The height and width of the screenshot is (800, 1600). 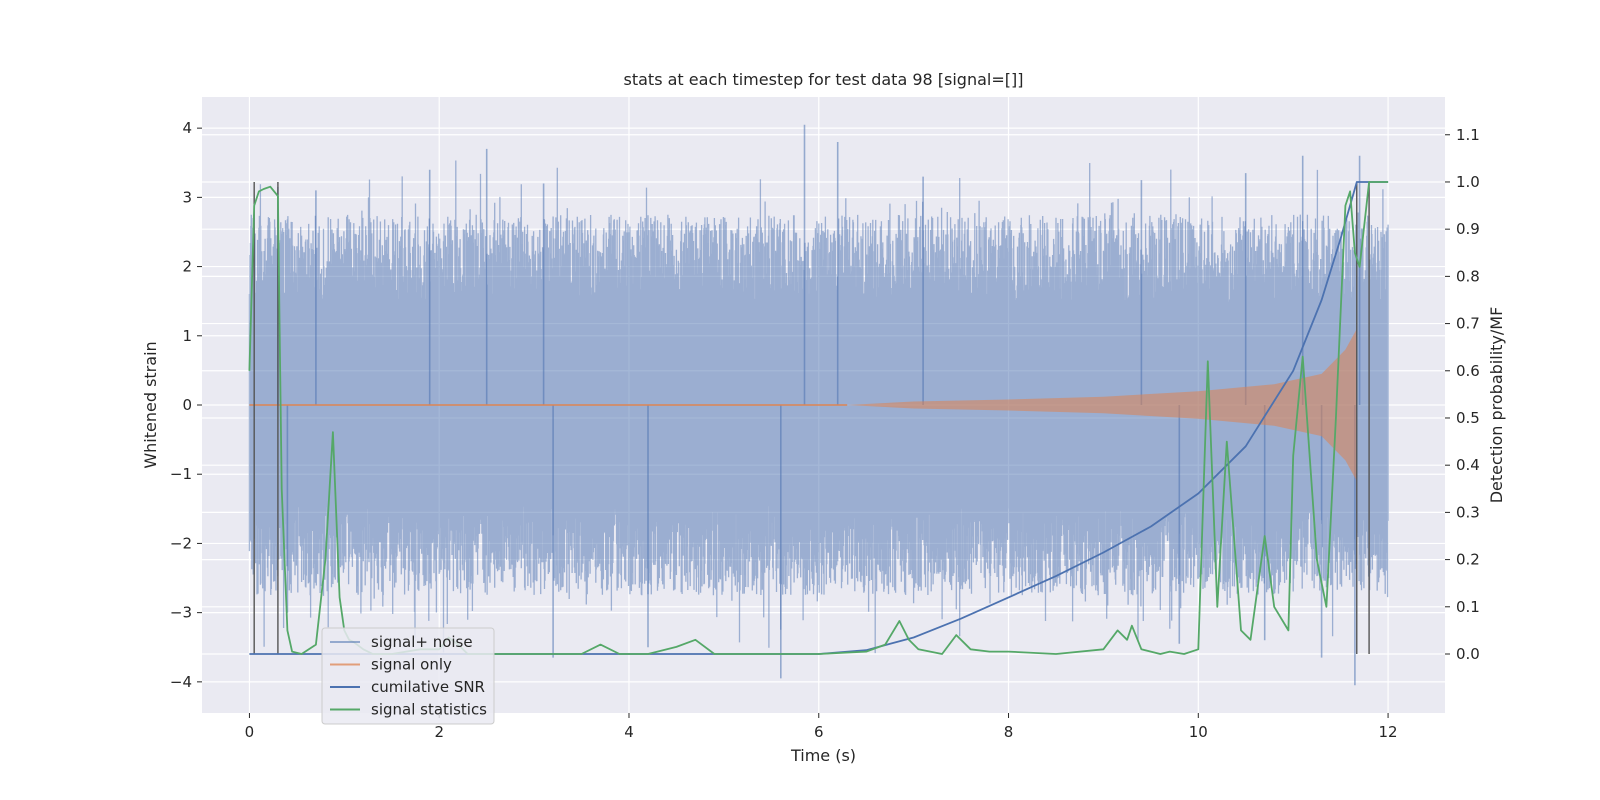 What do you see at coordinates (1468, 135) in the screenshot?
I see `y-right-tick-label: 1.1` at bounding box center [1468, 135].